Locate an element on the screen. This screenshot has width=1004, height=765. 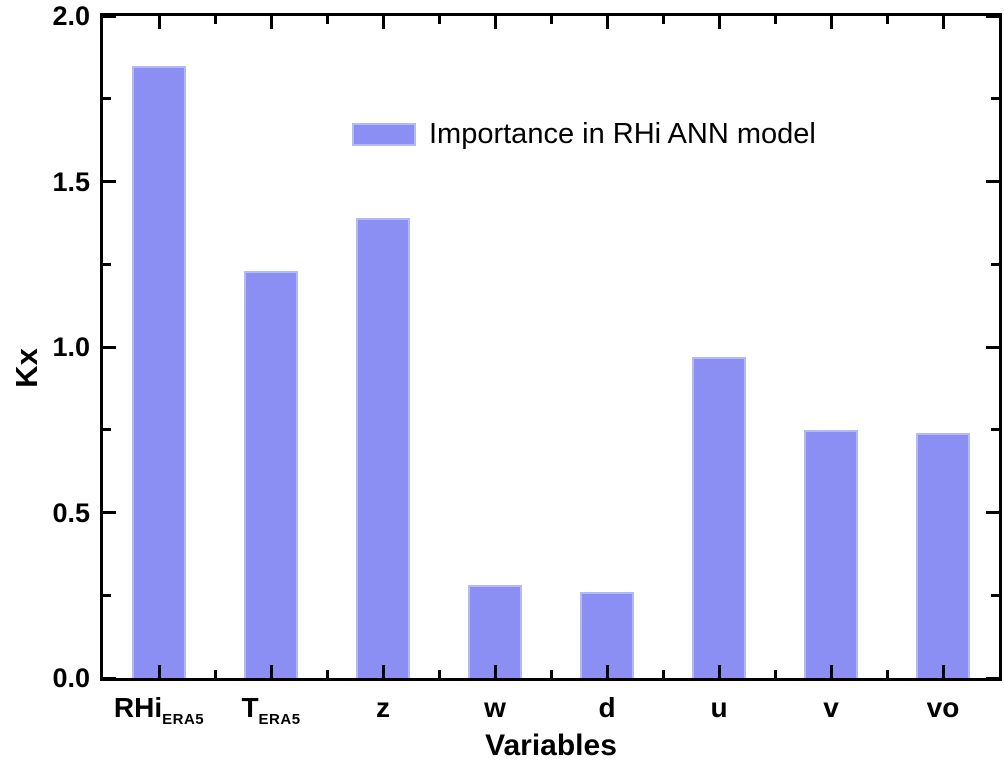
y-axis-title: Kx is located at coordinates (26, 368).